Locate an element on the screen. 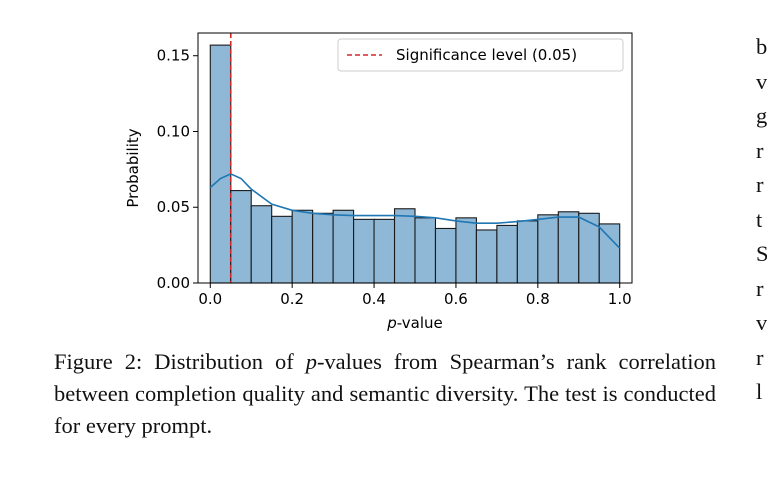  x-tick-label: 0.0 is located at coordinates (210, 299).